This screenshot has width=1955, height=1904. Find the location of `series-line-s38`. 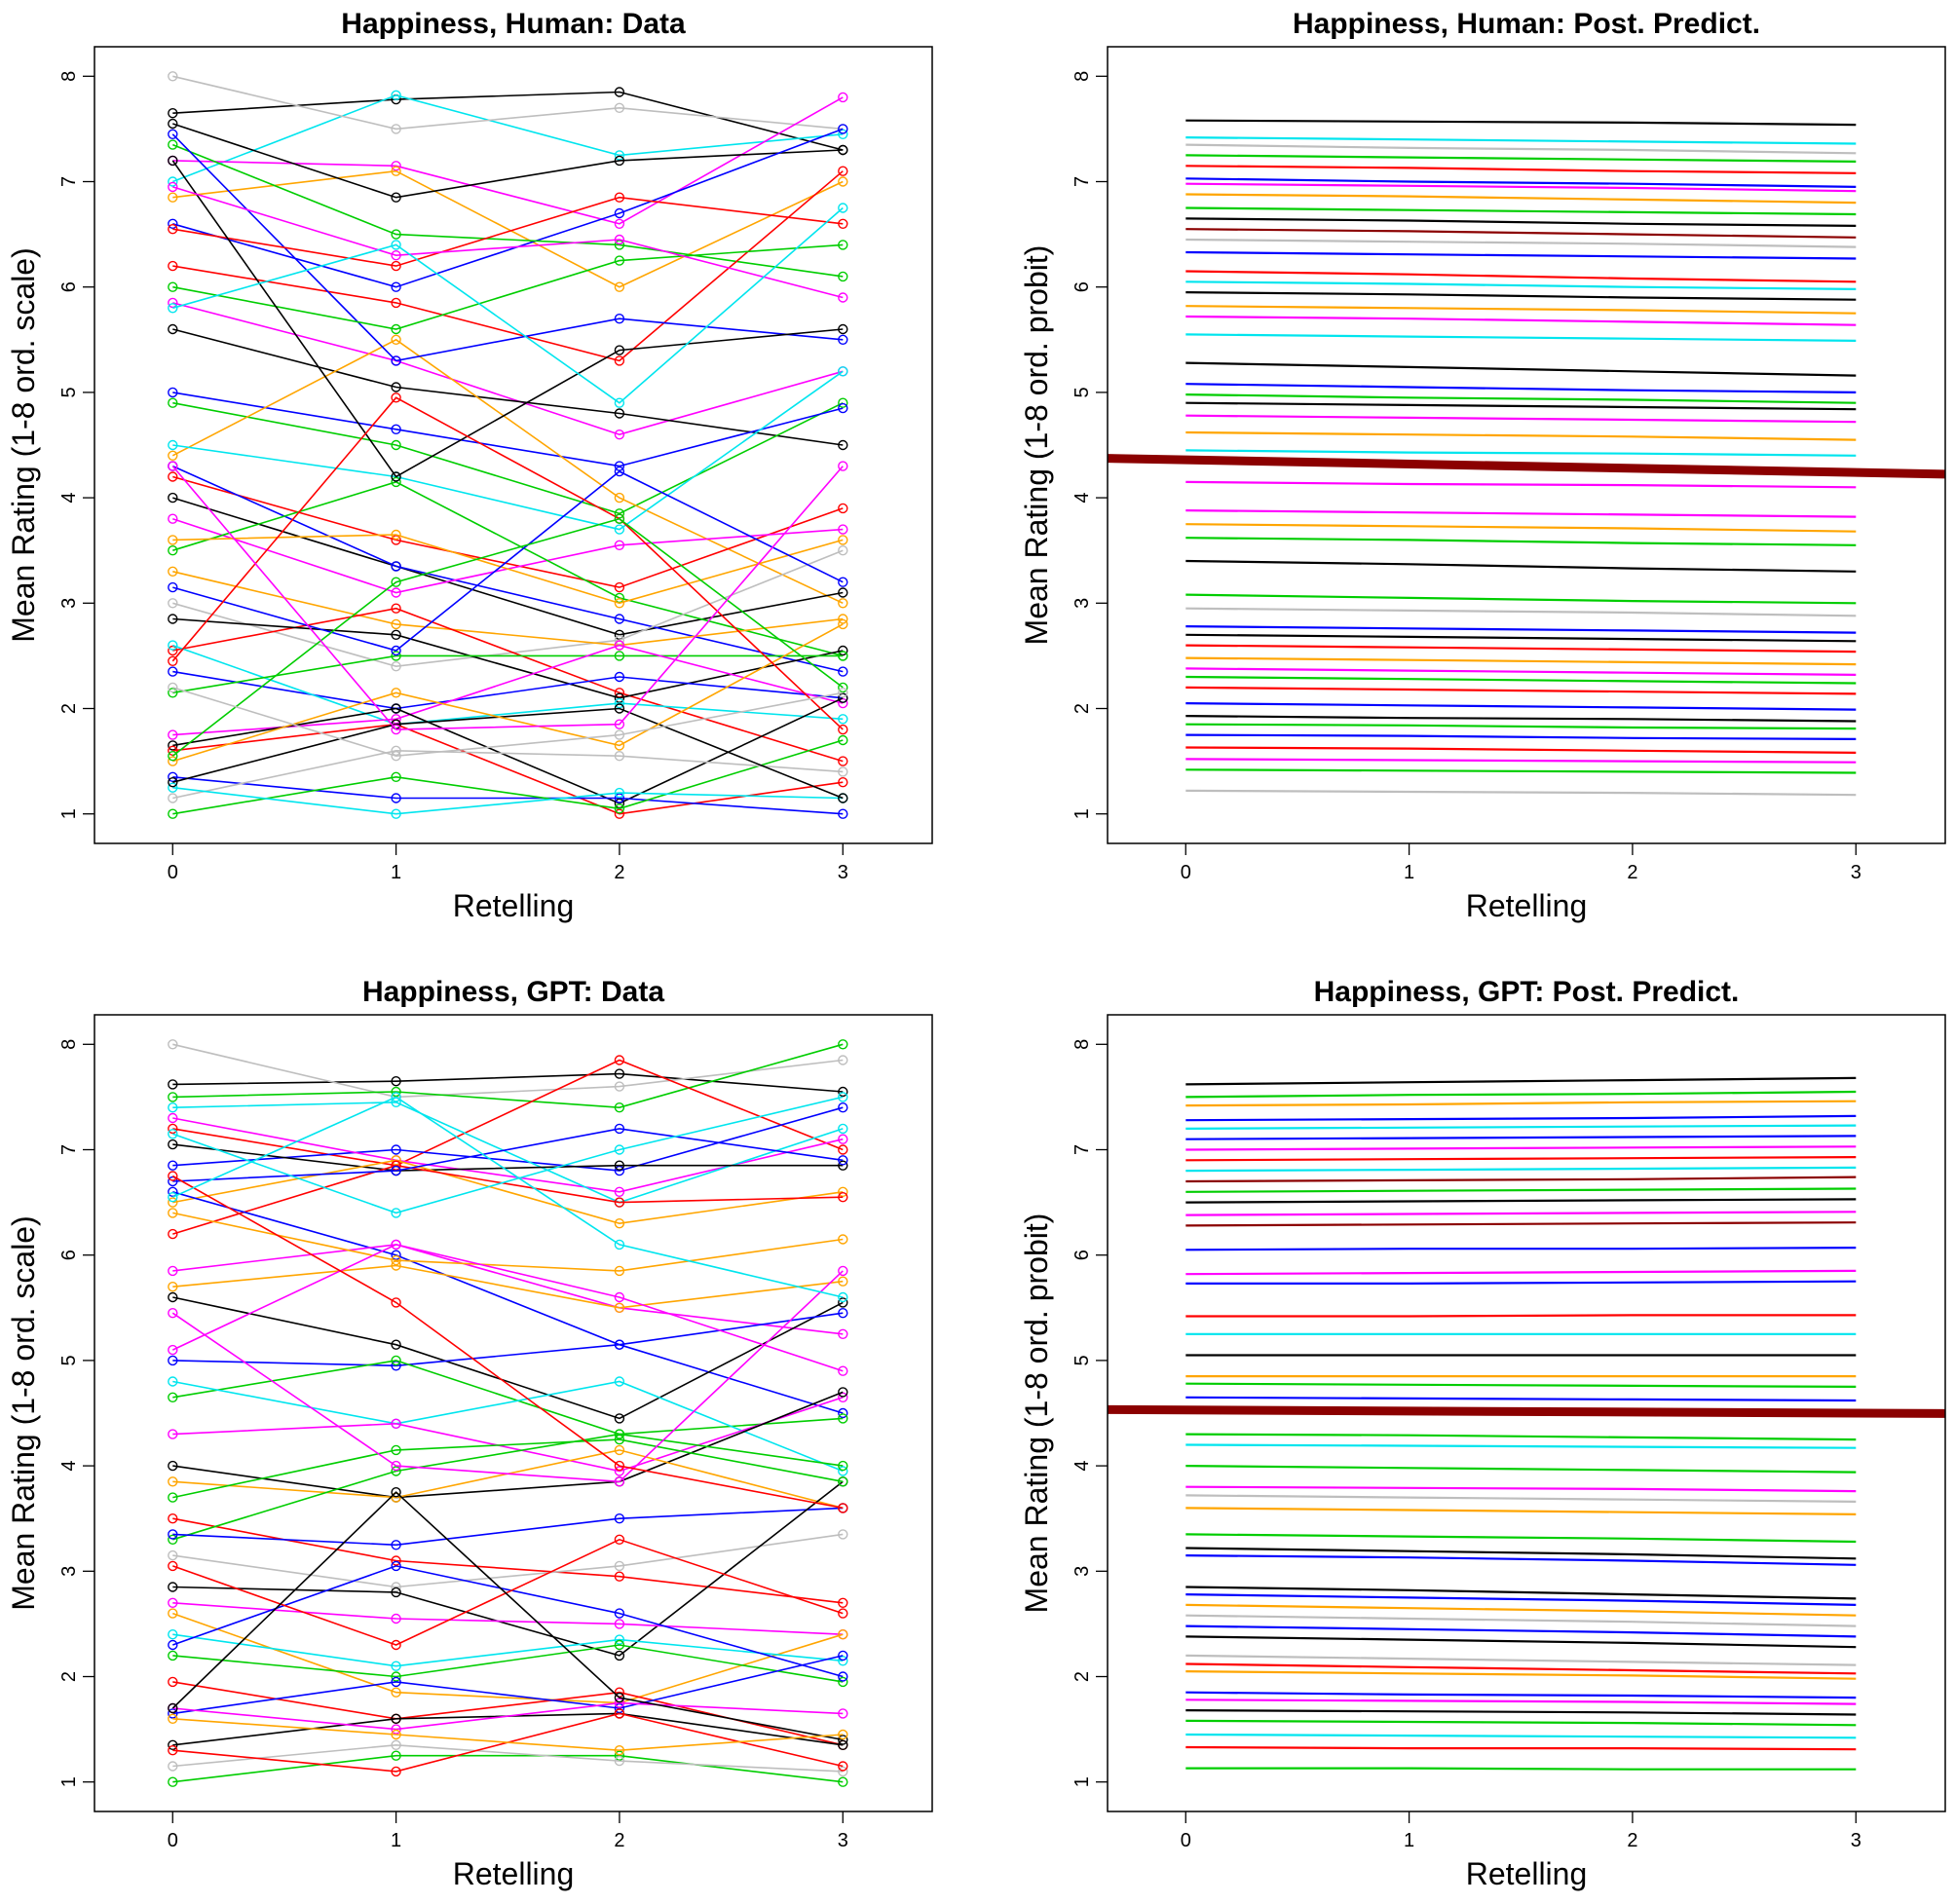

series-line-s38 is located at coordinates (1521, 671).